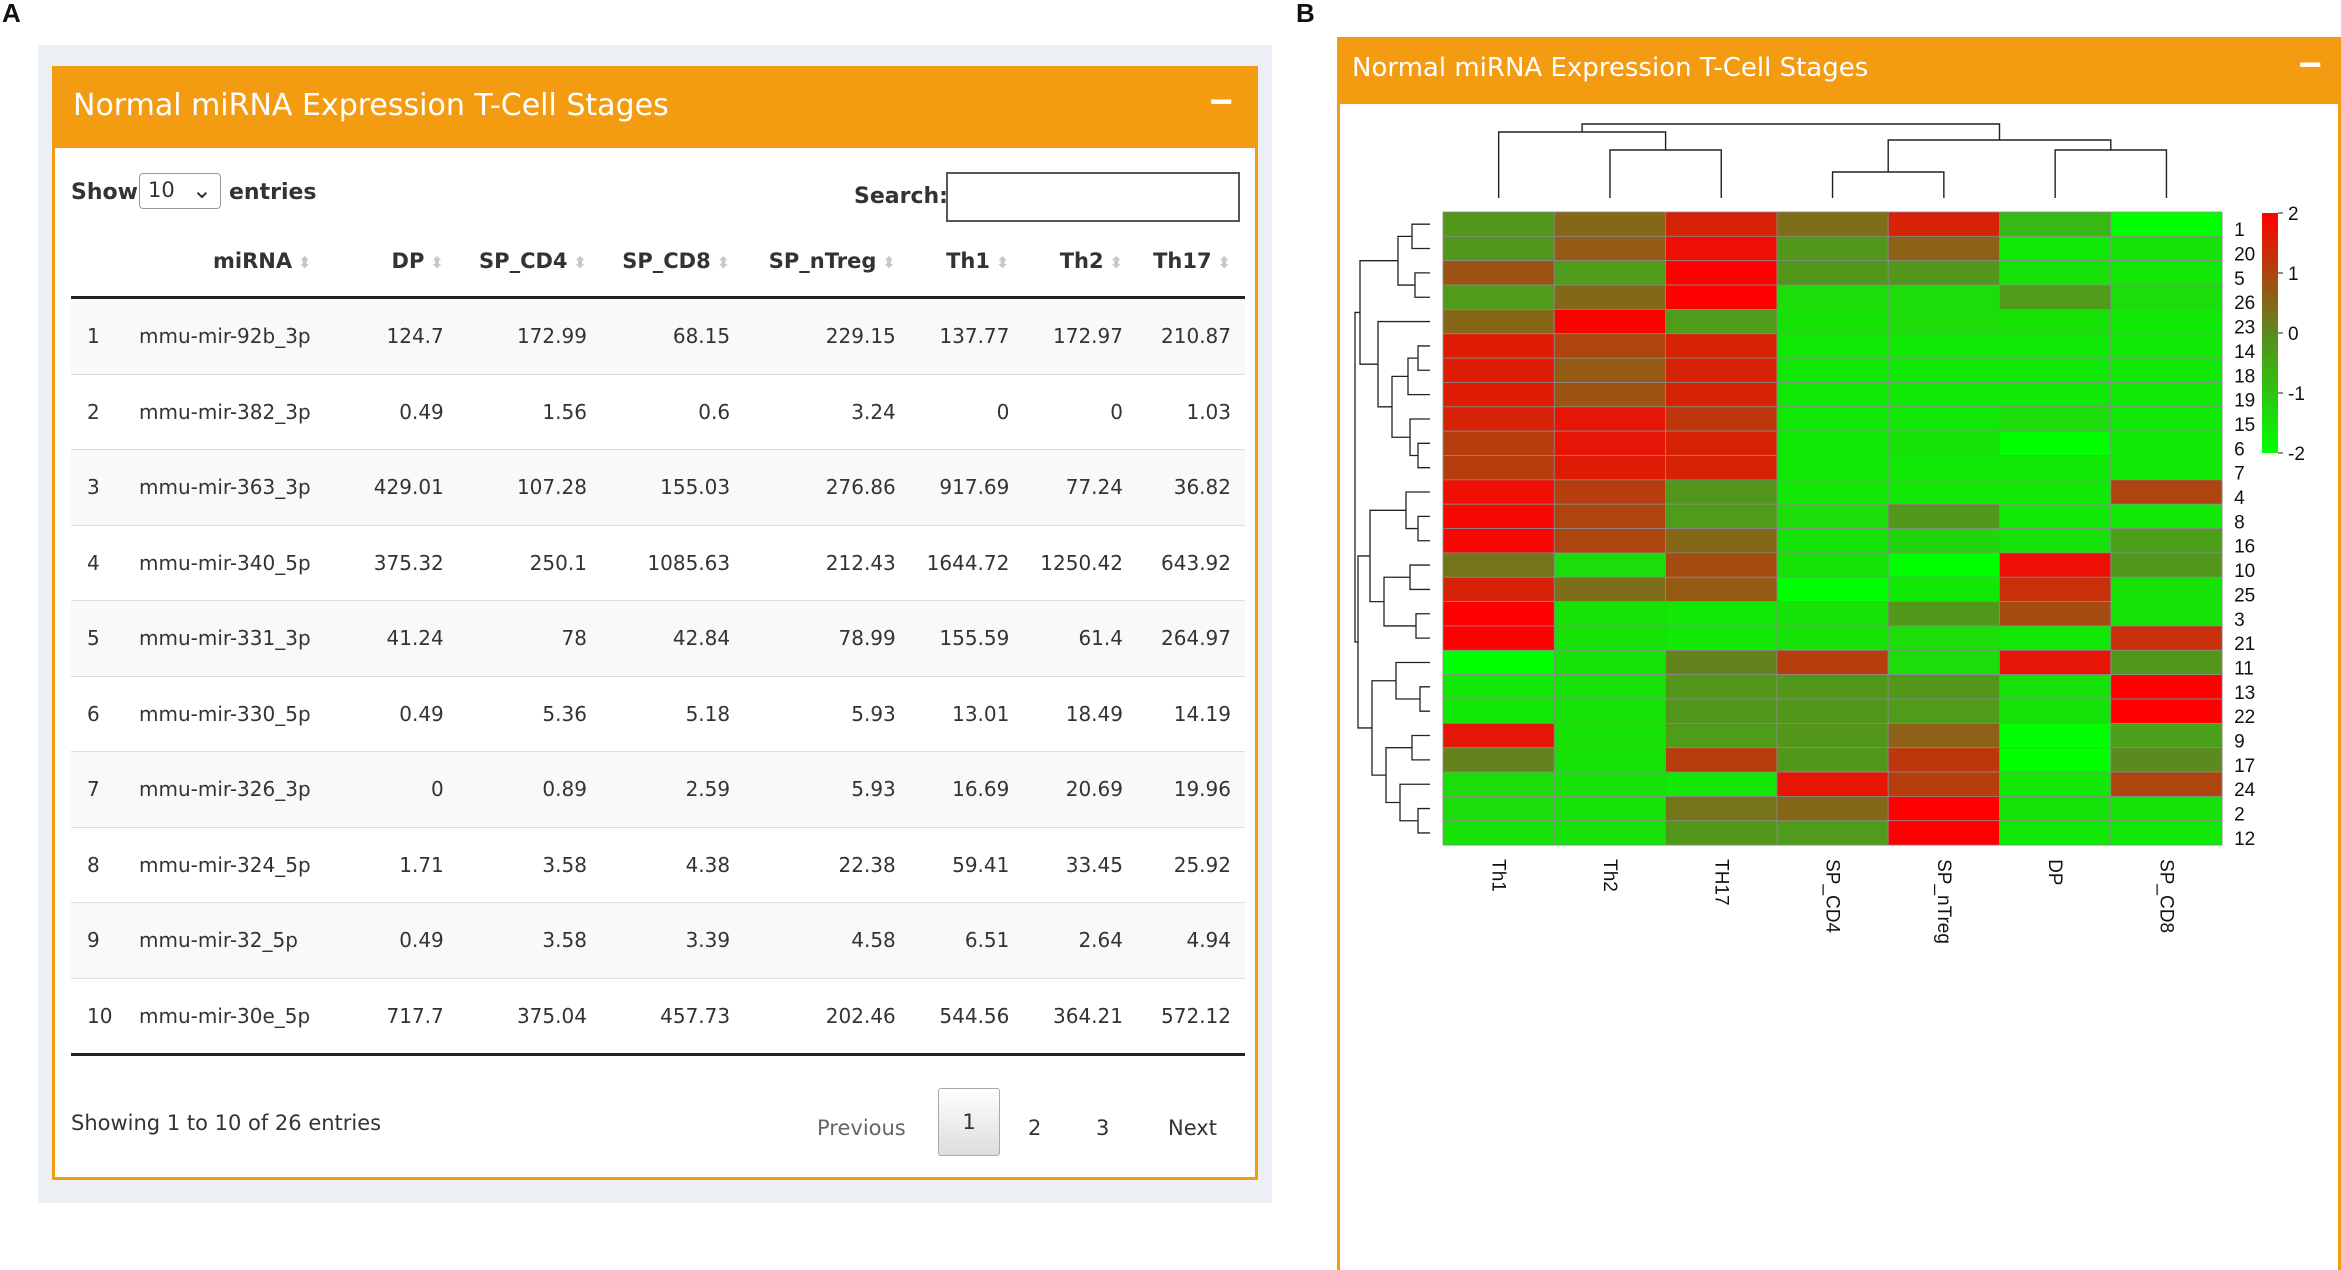 This screenshot has width=2341, height=1270. I want to click on color-legend-label: -2, so click(2296, 454).